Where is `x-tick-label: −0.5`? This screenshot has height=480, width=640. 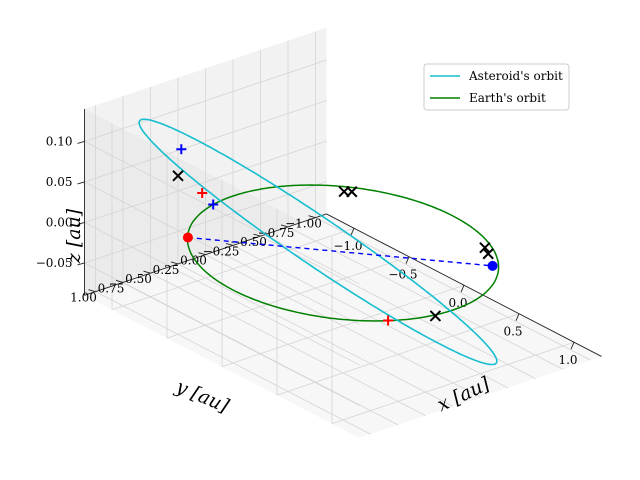
x-tick-label: −0.5 is located at coordinates (402, 275).